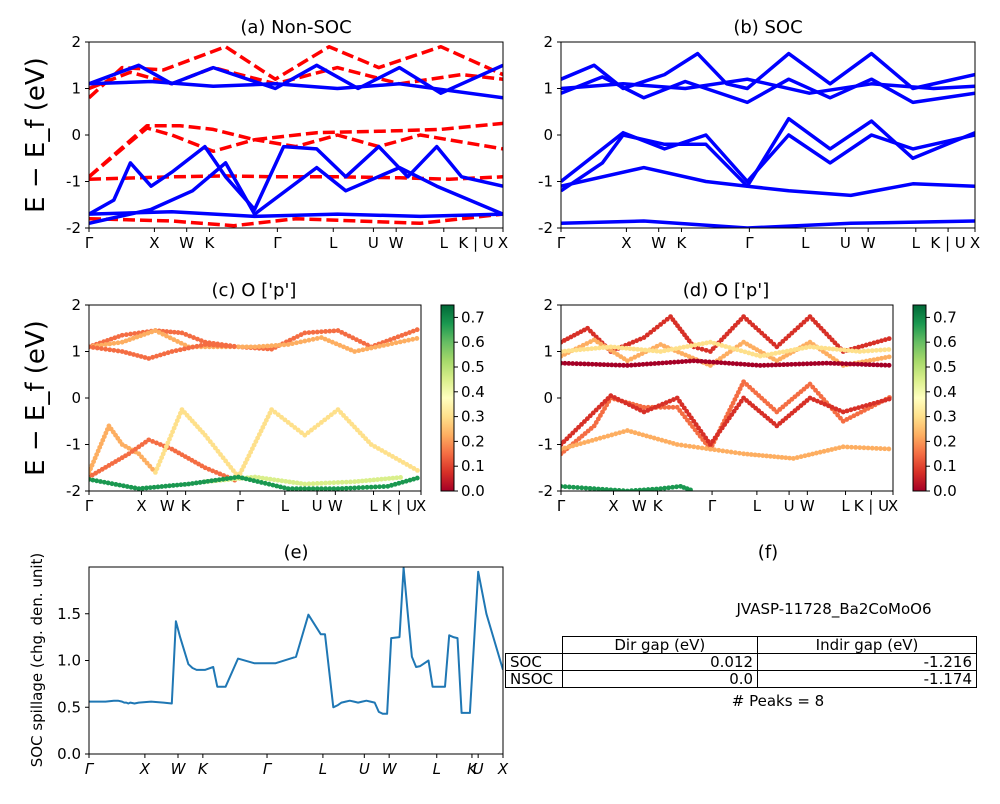 The image size is (1000, 804). I want to click on y-tick-label: 0, so click(76, 135).